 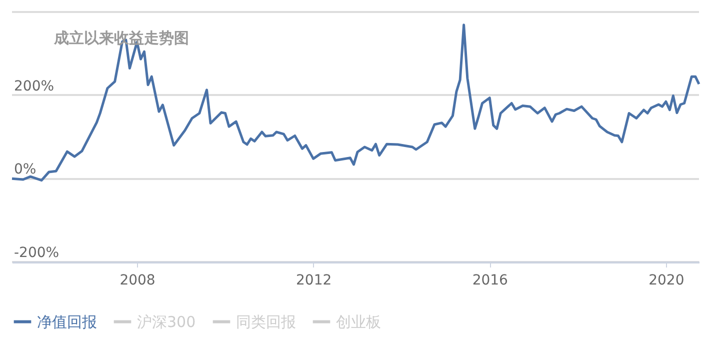 I want to click on x-tick-label: 2016, so click(x=490, y=280).